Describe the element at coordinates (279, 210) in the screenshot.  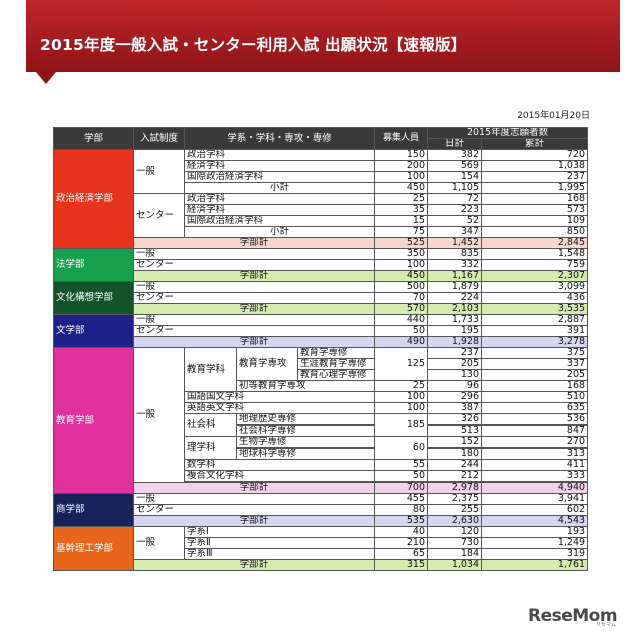
I see `program-name: 経済学科` at that location.